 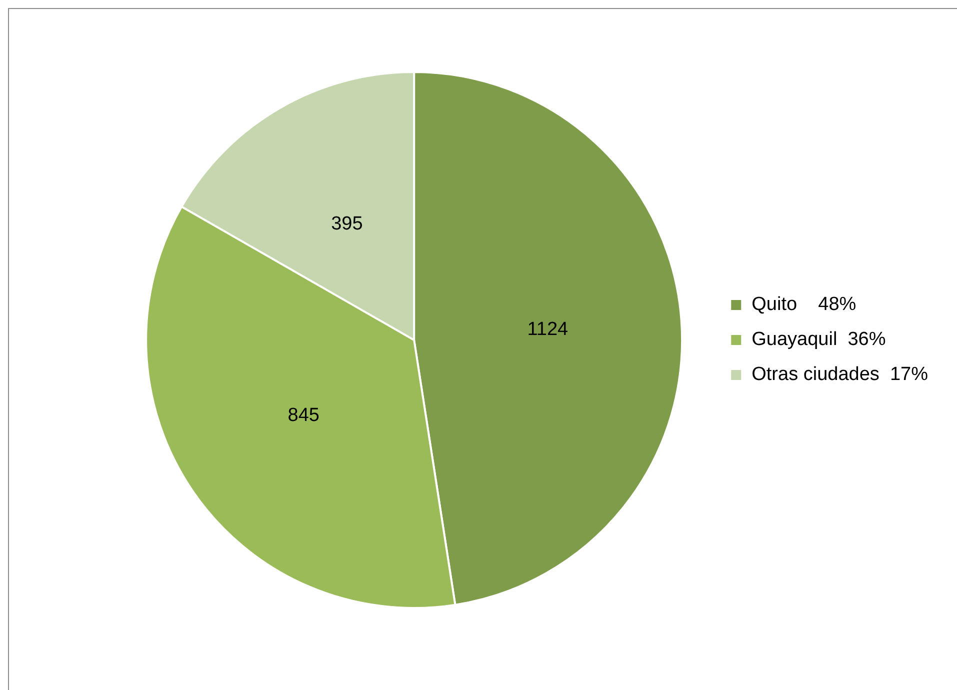 I want to click on data-label: 395, so click(x=347, y=223).